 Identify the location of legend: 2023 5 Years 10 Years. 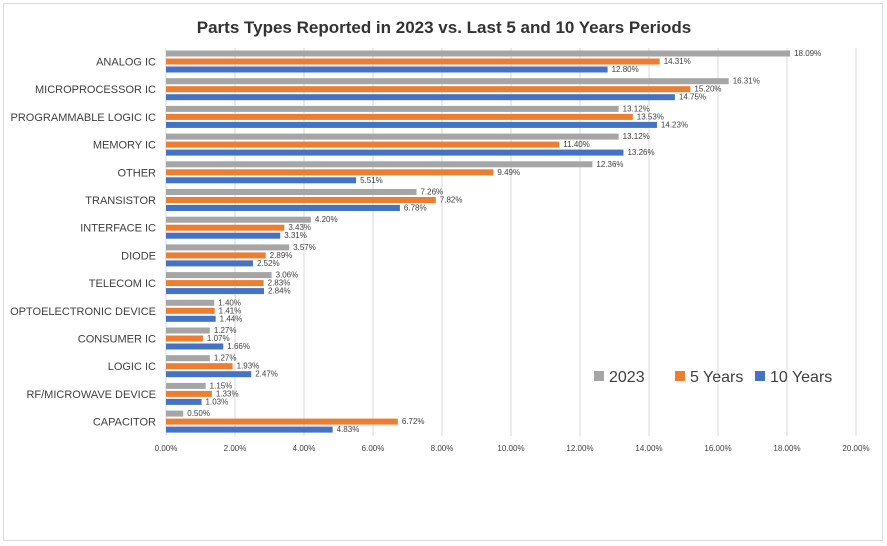
(713, 377).